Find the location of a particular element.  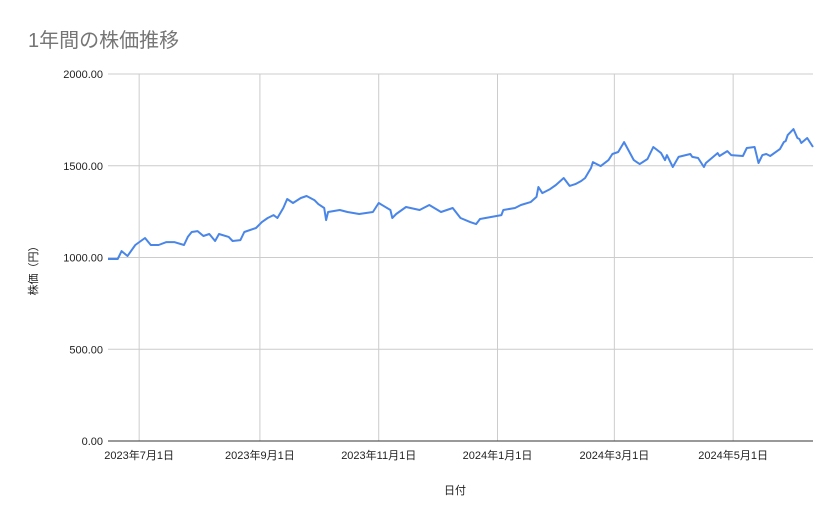

x-tick-label: 2023年7月1日 is located at coordinates (139, 455).